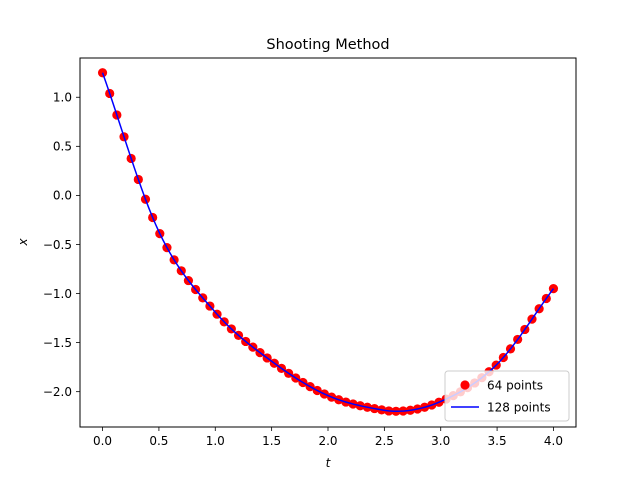 The width and height of the screenshot is (640, 480). What do you see at coordinates (465, 385) in the screenshot?
I see `legend-marker-64-points` at bounding box center [465, 385].